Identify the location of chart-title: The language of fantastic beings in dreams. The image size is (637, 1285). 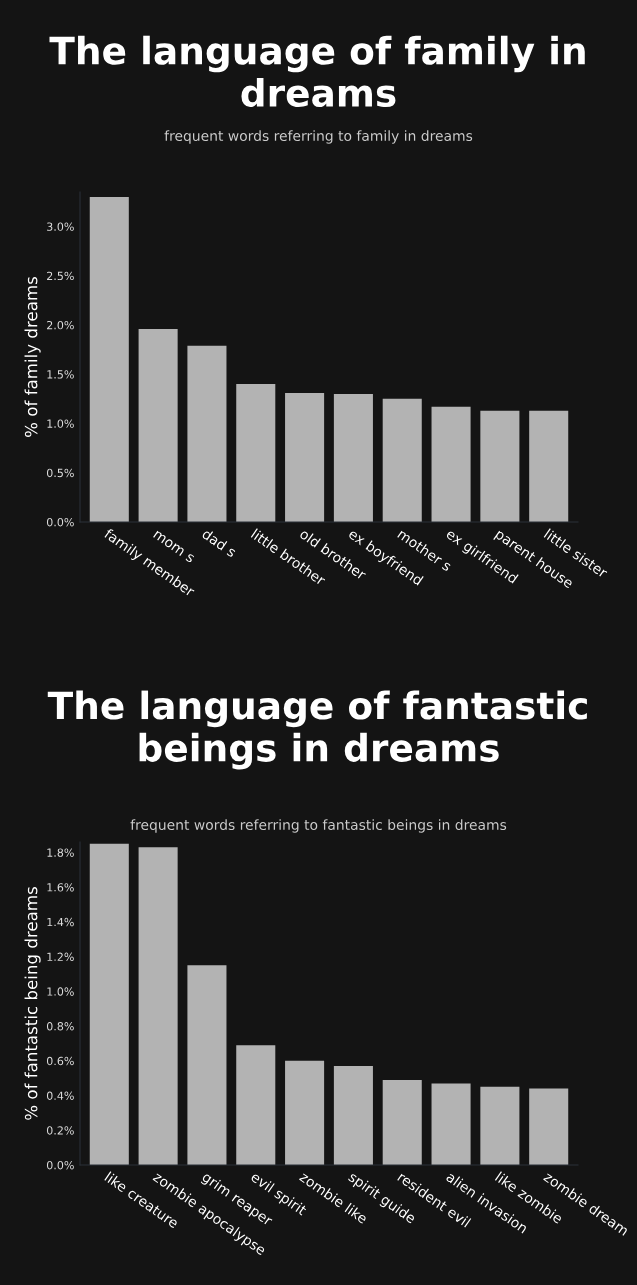
(317, 730).